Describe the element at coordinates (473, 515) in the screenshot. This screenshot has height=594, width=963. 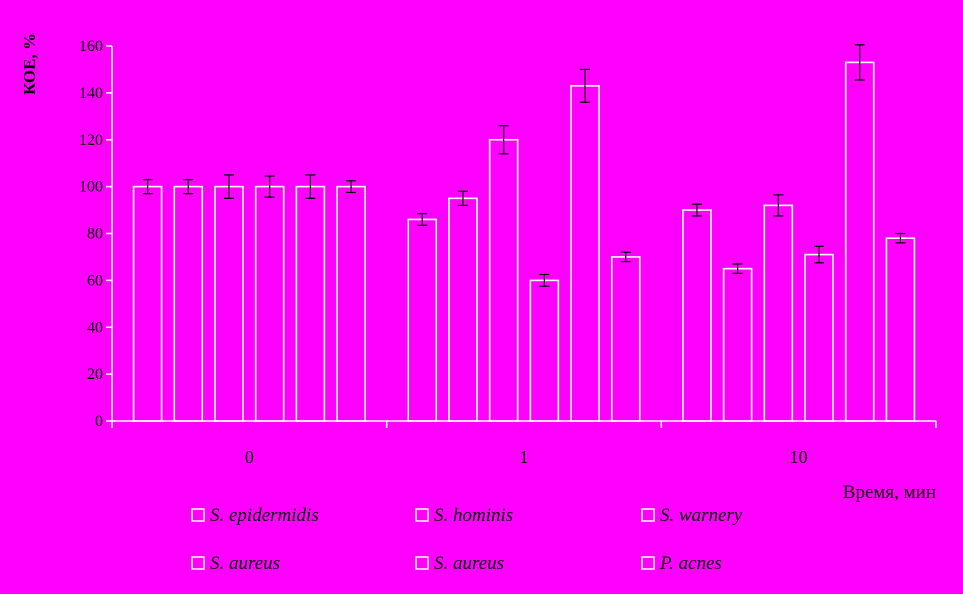
I see `legend-label: S. hominis` at that location.